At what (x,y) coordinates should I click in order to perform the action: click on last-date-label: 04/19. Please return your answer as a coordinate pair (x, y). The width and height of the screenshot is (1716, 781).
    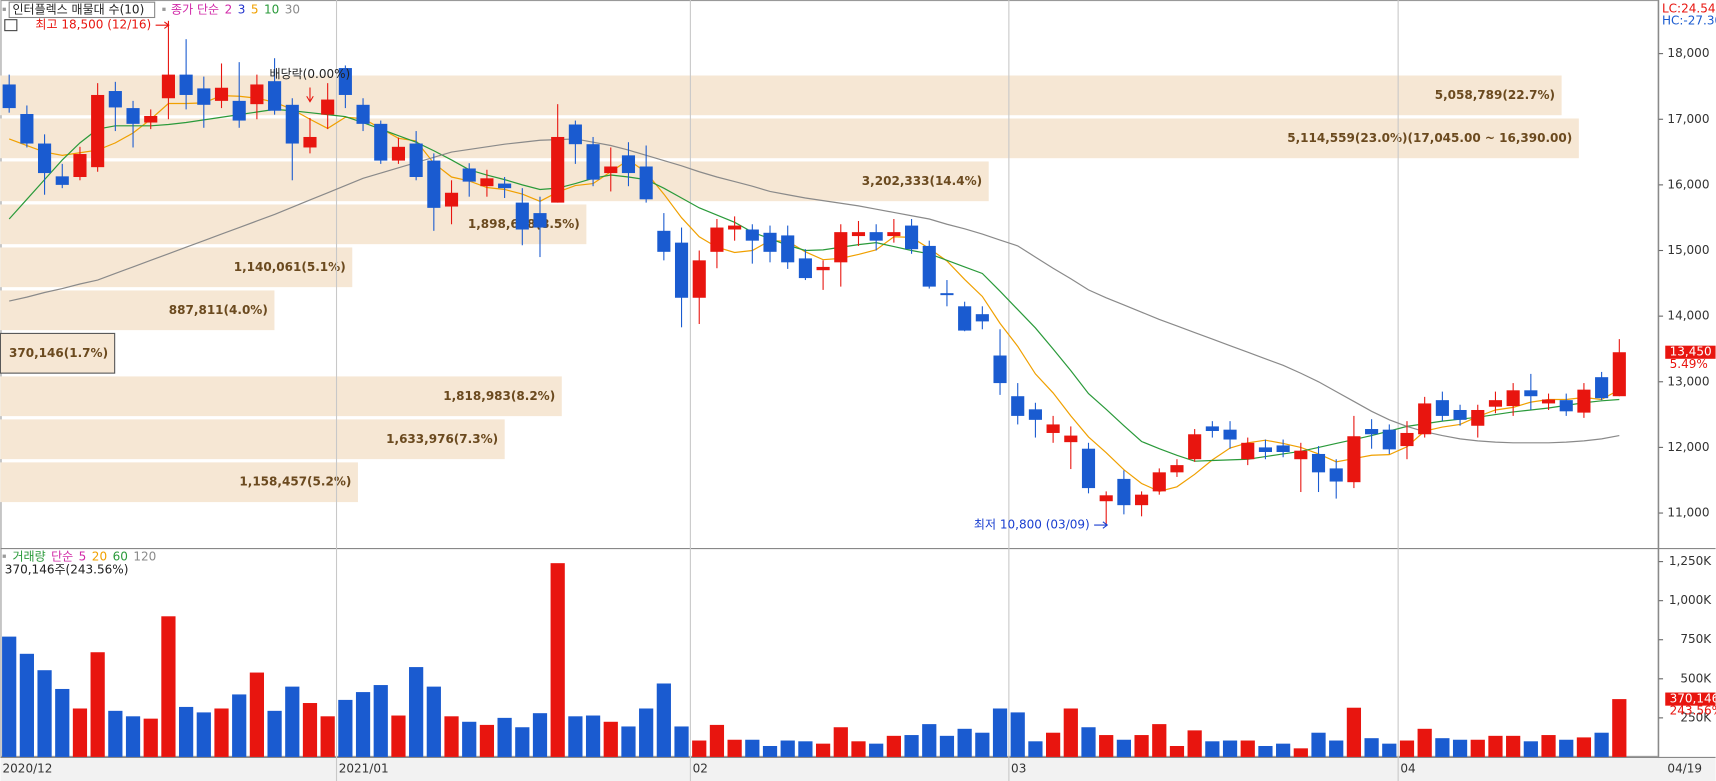
    Looking at the image, I should click on (1684, 768).